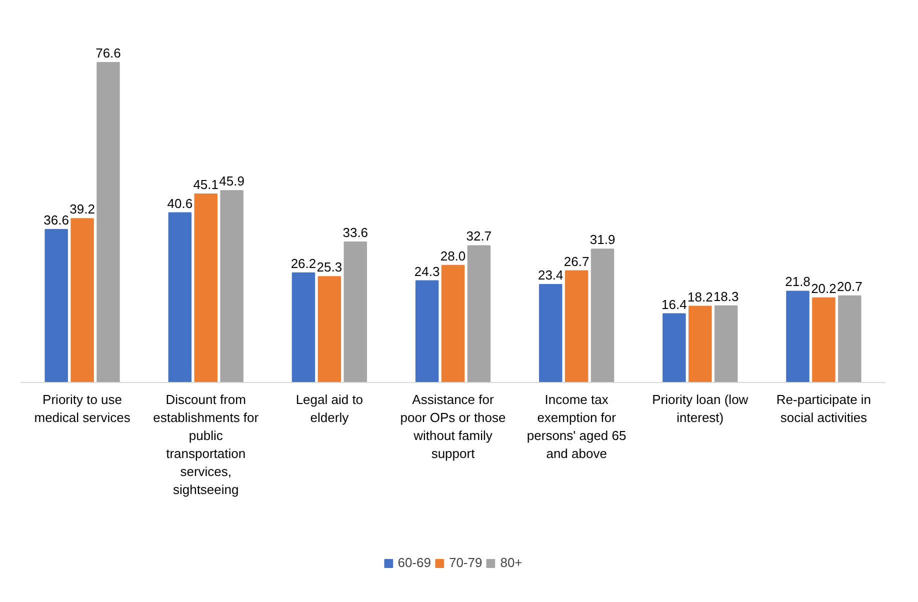 The image size is (918, 602). What do you see at coordinates (576, 427) in the screenshot?
I see `x-tick-label: Income tax exemption for persons' aged 65 and above` at bounding box center [576, 427].